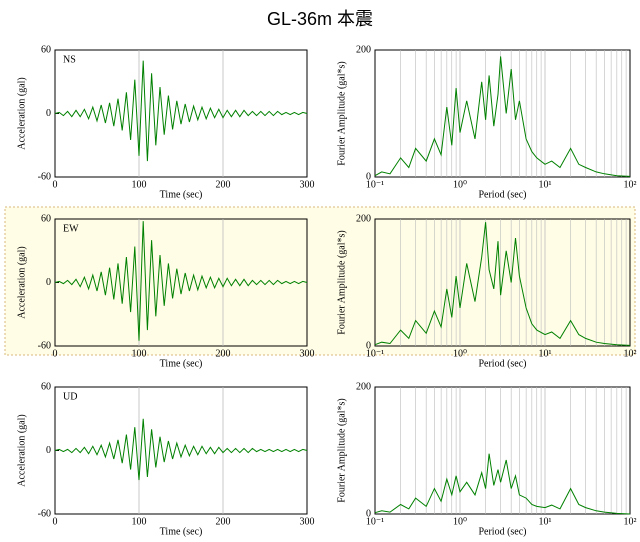  I want to click on panel-tag: EW, so click(71, 228).